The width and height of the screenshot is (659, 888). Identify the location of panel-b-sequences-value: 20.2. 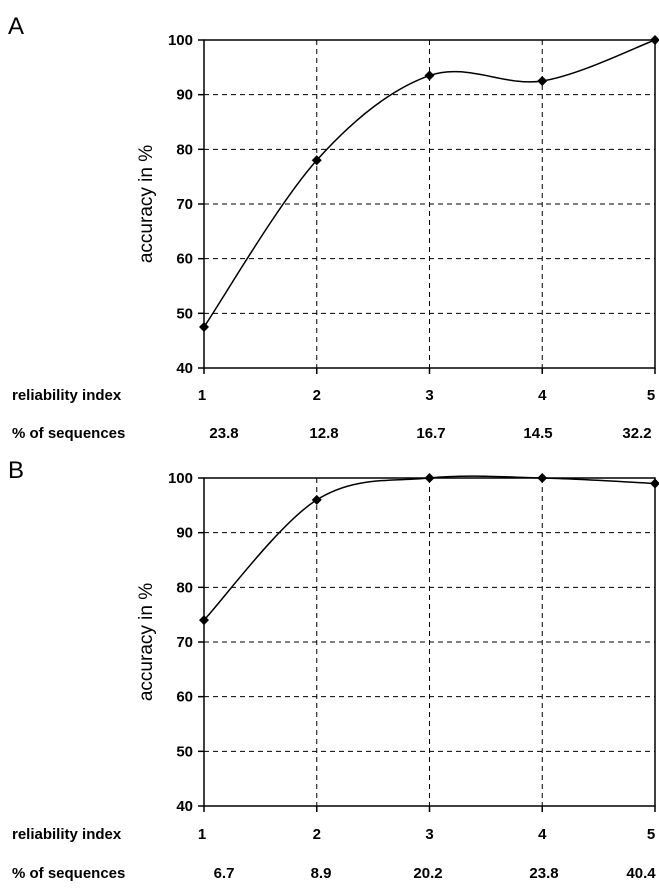
(427, 873).